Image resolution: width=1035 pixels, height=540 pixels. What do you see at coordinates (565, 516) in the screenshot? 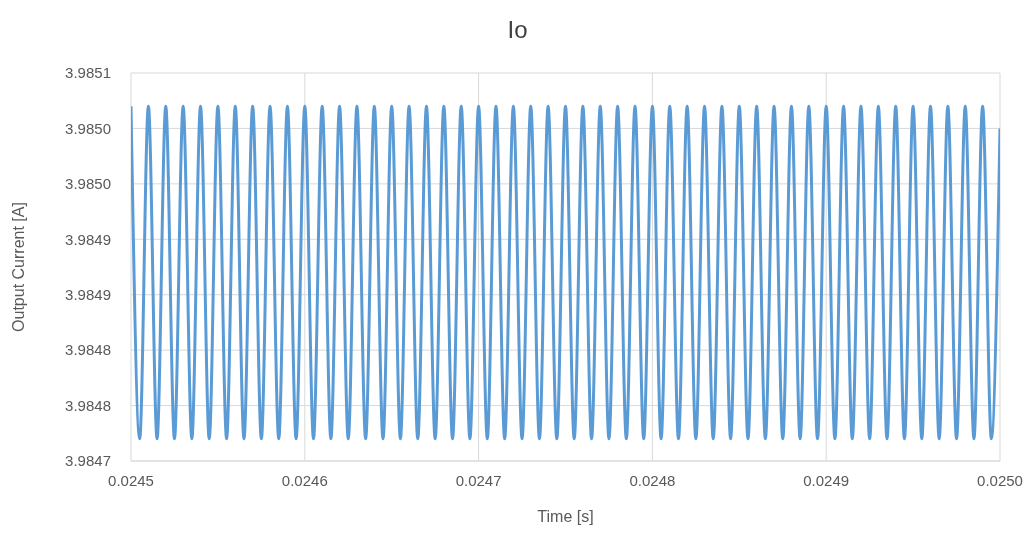
I see `x-axis-title: Time [s]` at bounding box center [565, 516].